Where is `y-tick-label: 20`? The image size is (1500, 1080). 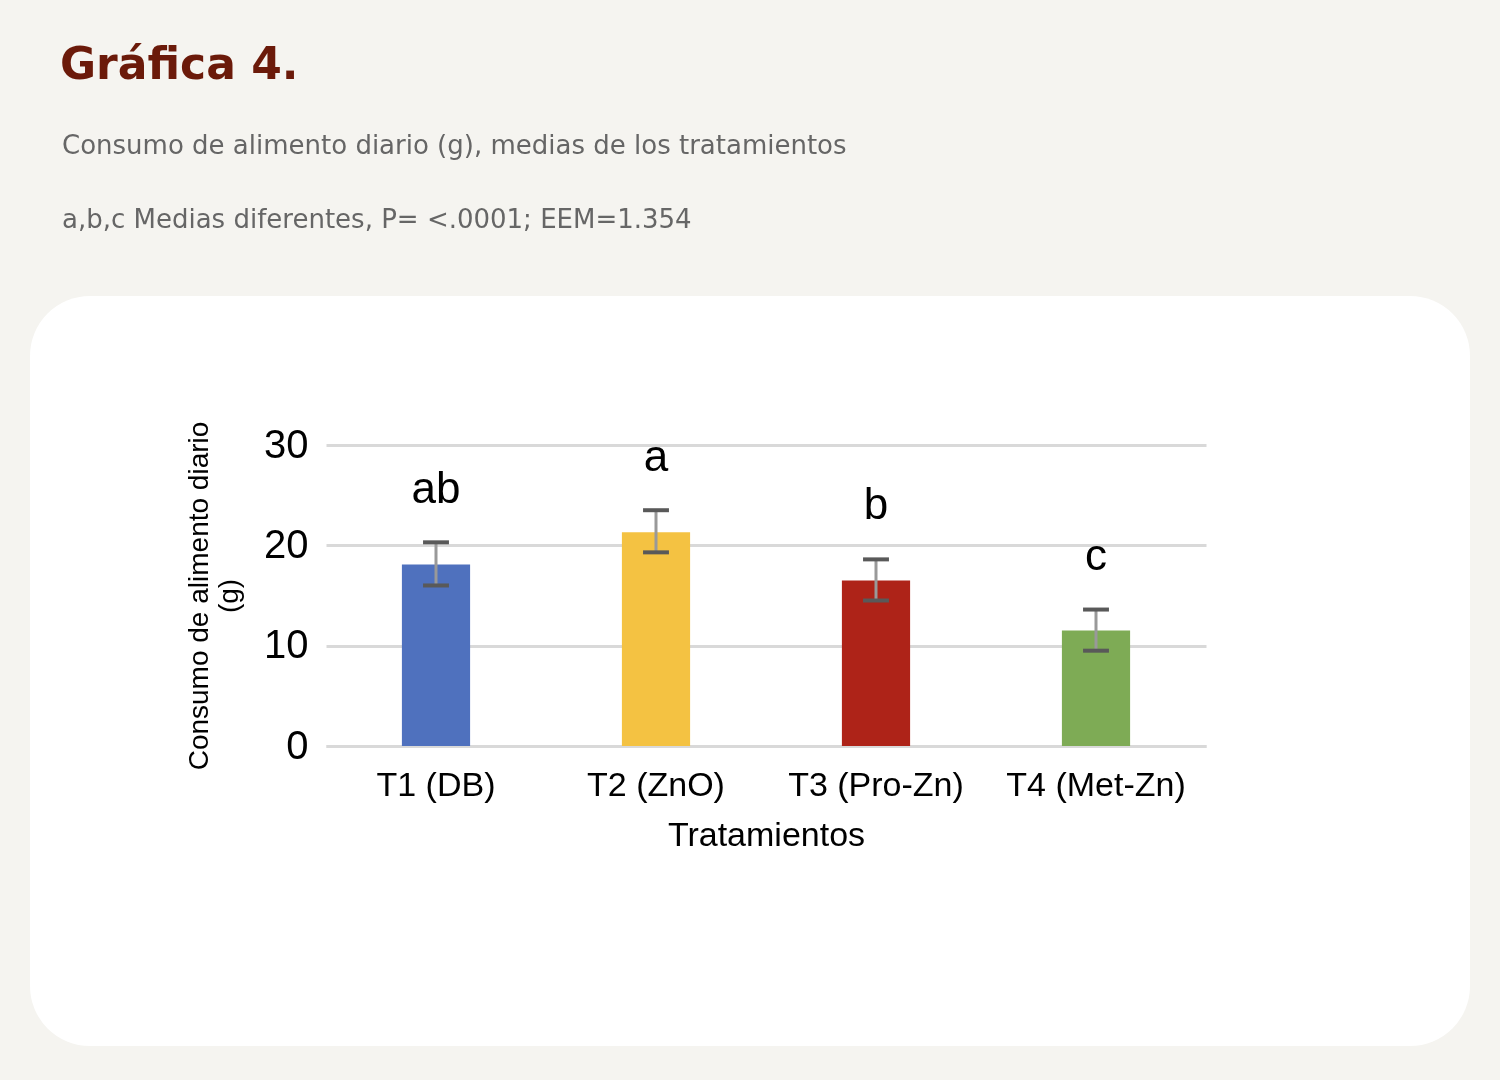 y-tick-label: 20 is located at coordinates (286, 543).